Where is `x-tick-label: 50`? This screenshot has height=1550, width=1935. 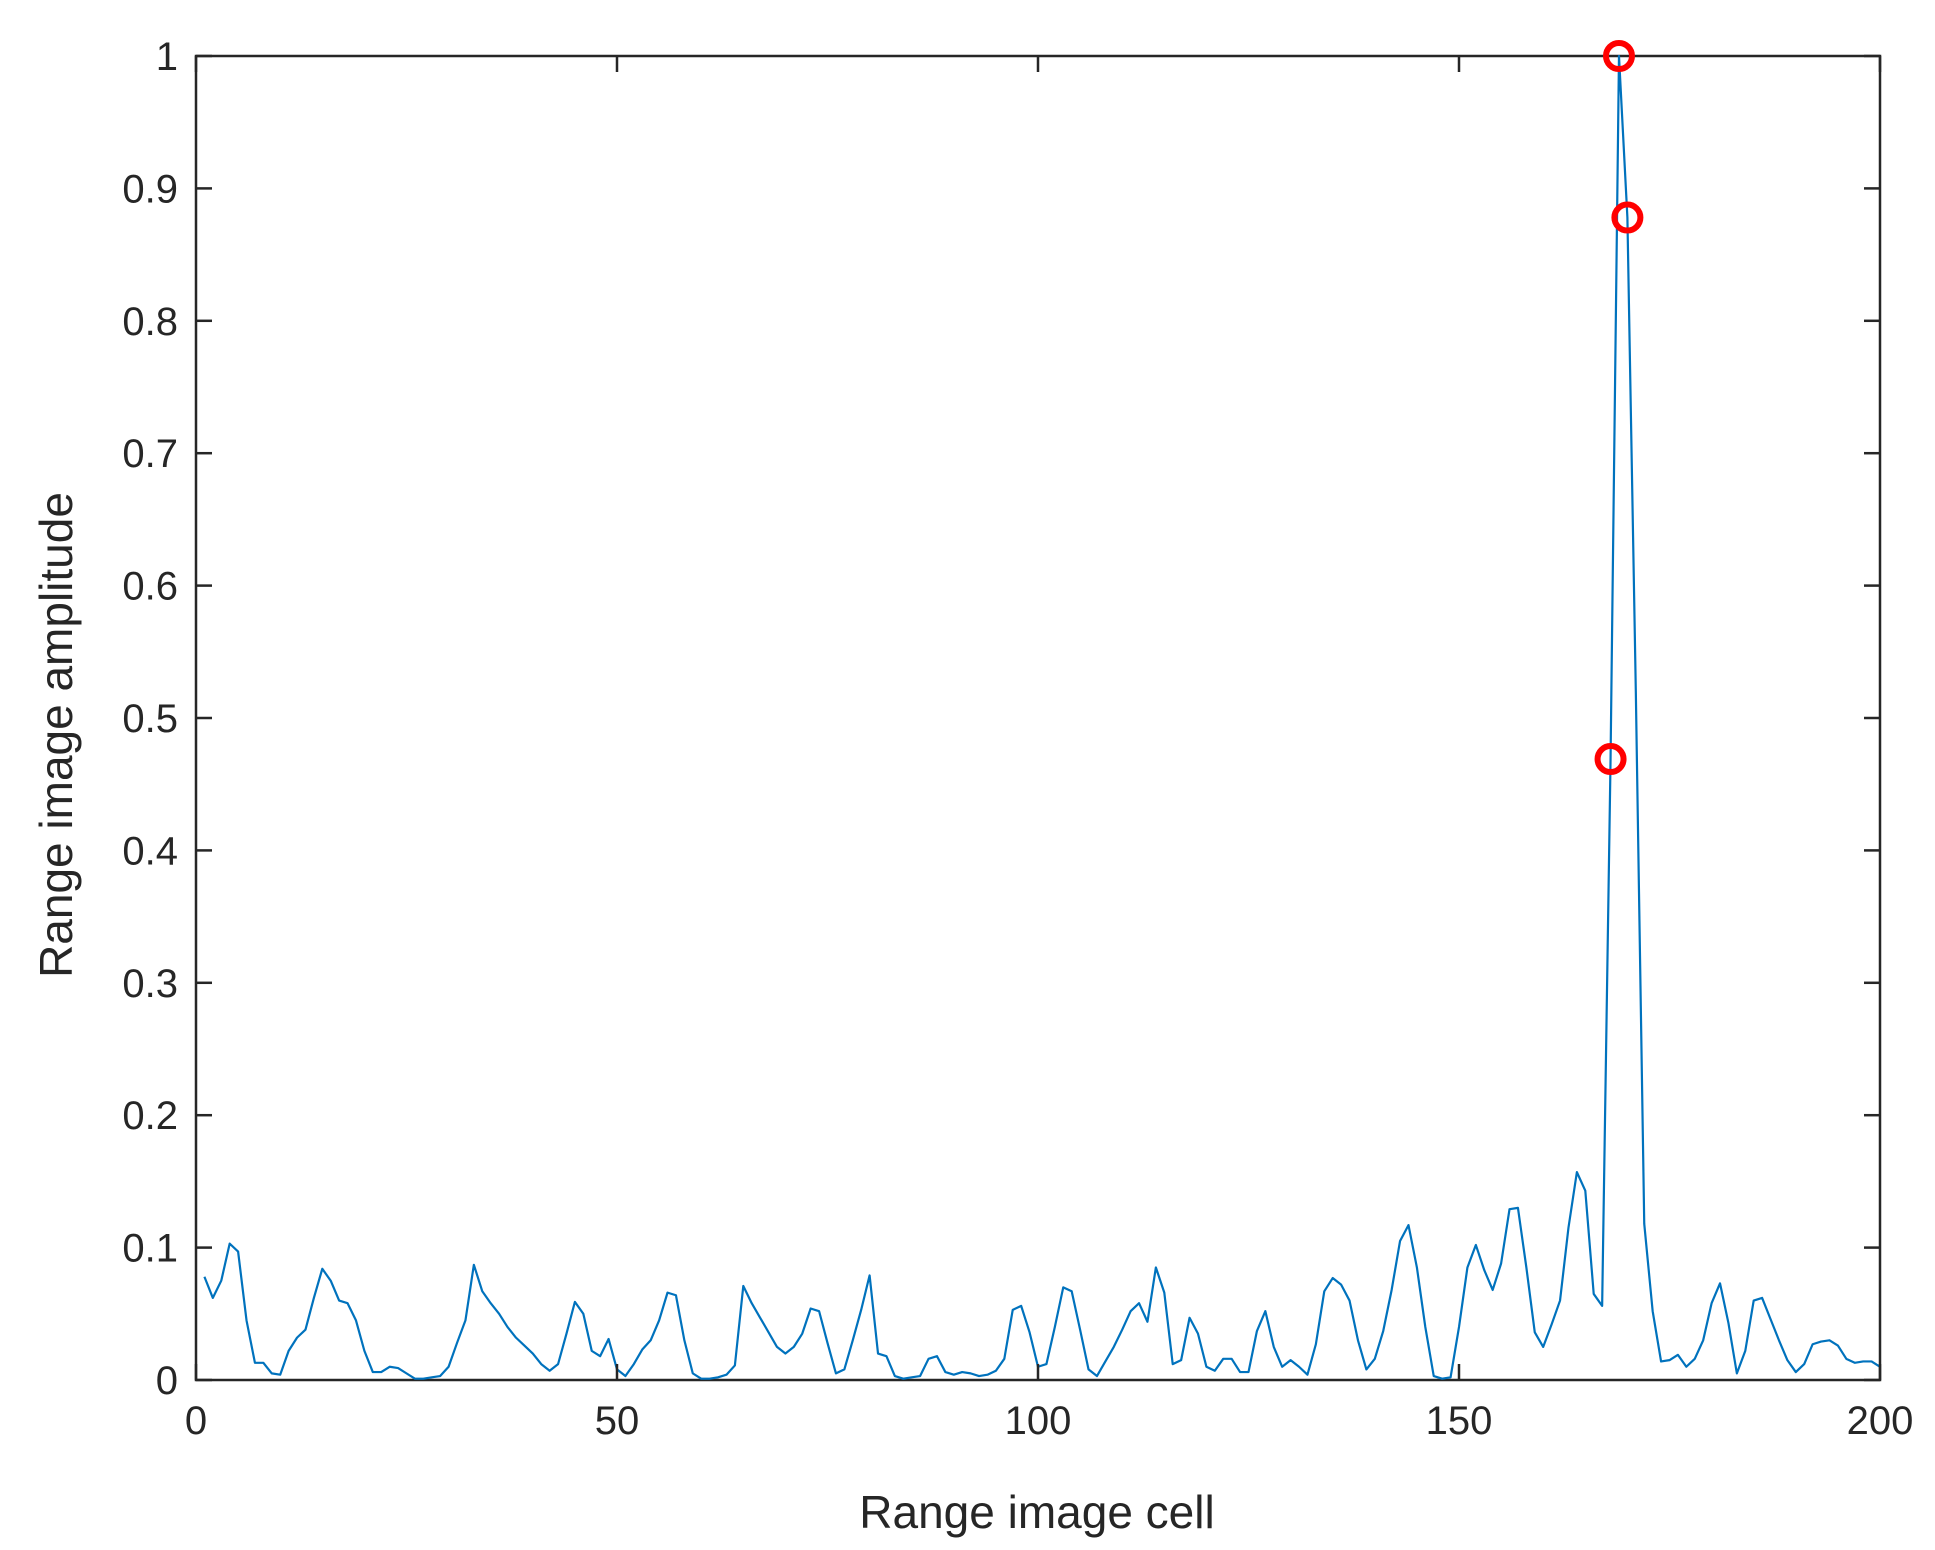
x-tick-label: 50 is located at coordinates (617, 1421).